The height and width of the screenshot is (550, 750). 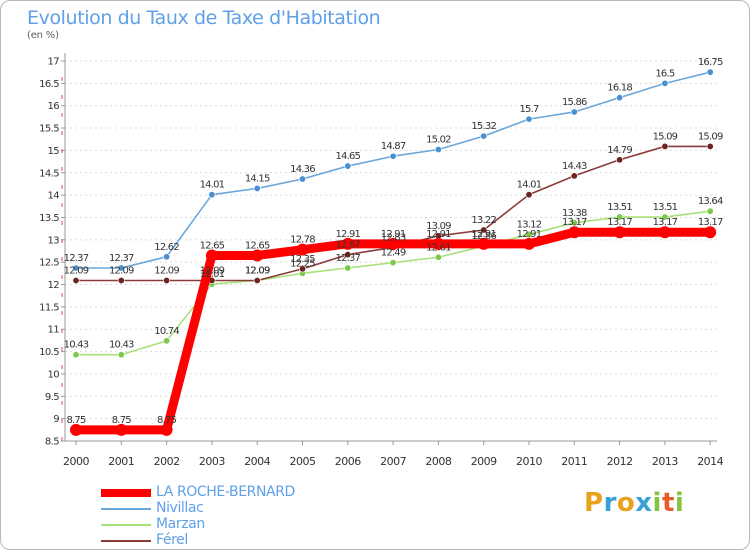 What do you see at coordinates (710, 201) in the screenshot?
I see `data-label: 13.64` at bounding box center [710, 201].